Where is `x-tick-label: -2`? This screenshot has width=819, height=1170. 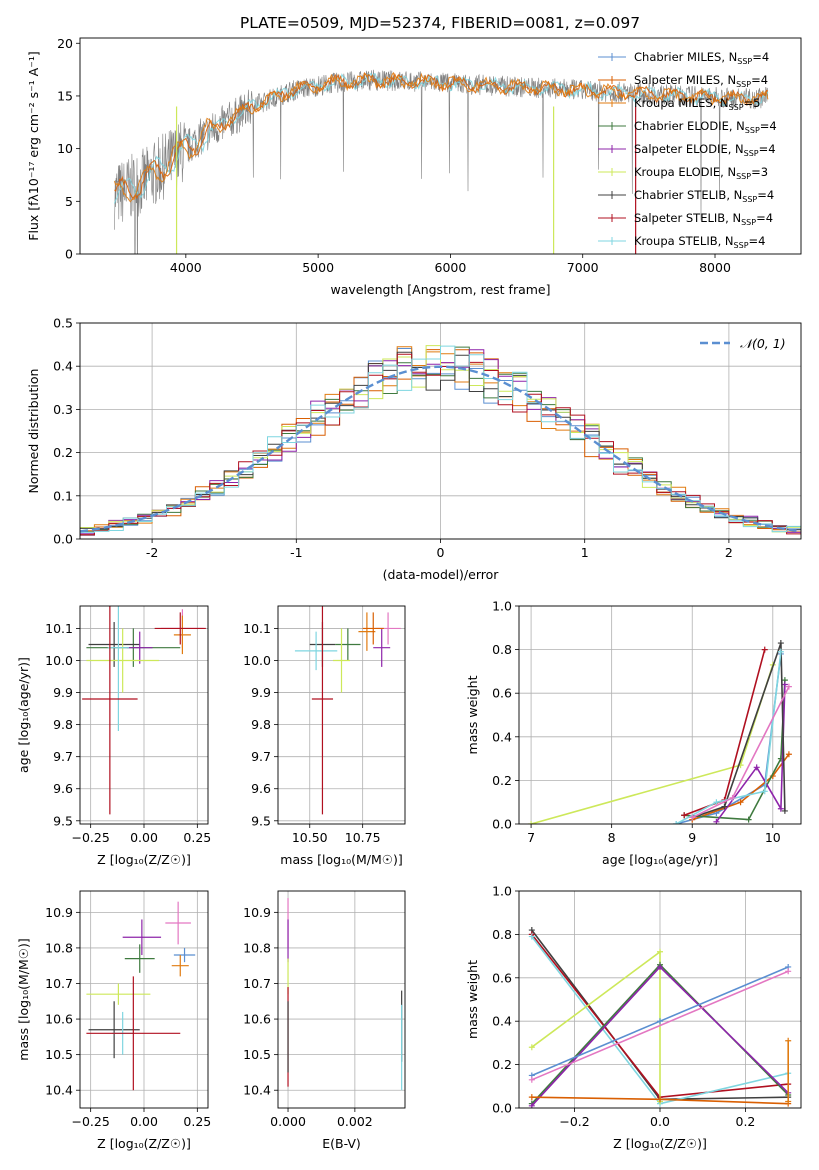 x-tick-label: -2 is located at coordinates (152, 552).